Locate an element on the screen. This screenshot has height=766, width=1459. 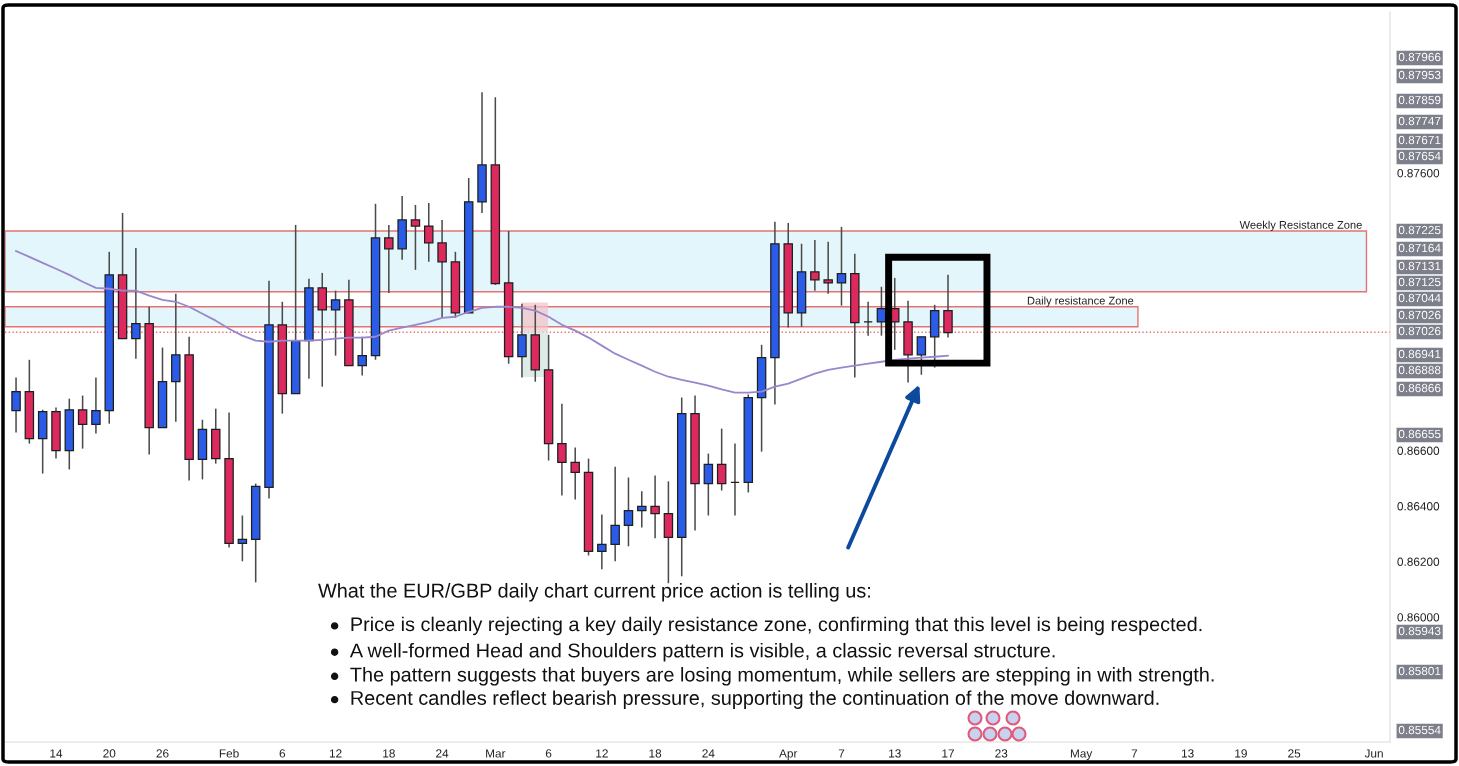
x-tick-label: 20 is located at coordinates (109, 753).